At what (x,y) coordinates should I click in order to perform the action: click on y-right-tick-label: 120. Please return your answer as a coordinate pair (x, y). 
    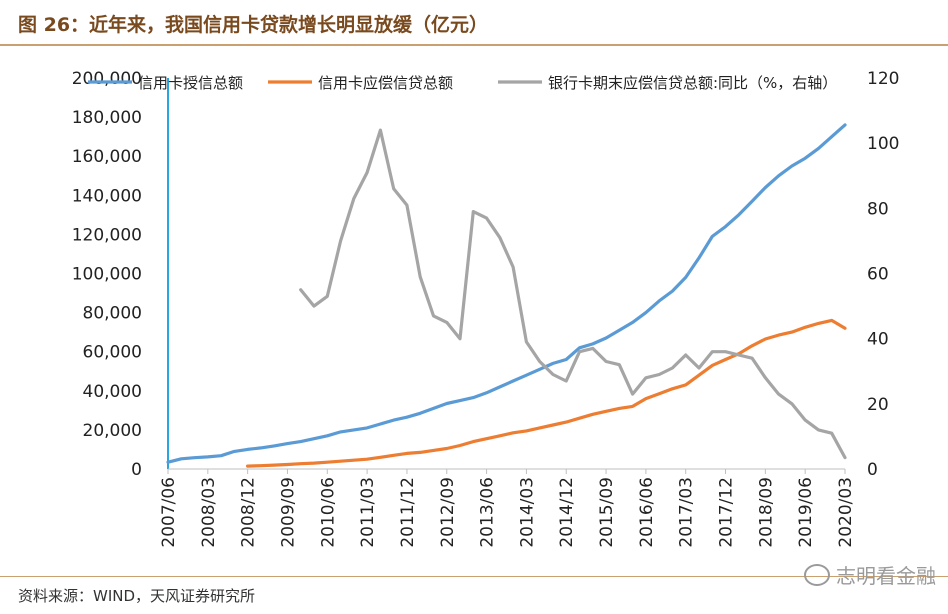
    Looking at the image, I should click on (883, 79).